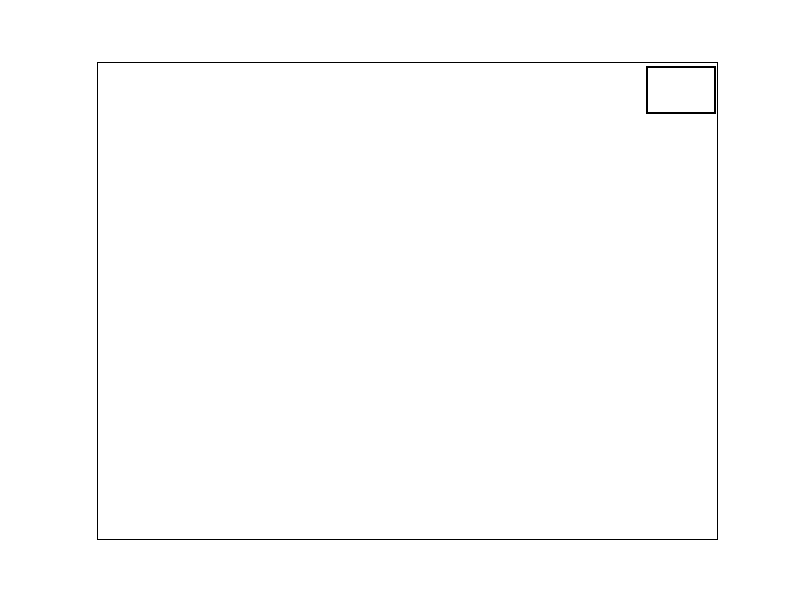 The image size is (800, 600). Describe the element at coordinates (667, 99) in the screenshot. I see `legend-swatch-fp` at that location.